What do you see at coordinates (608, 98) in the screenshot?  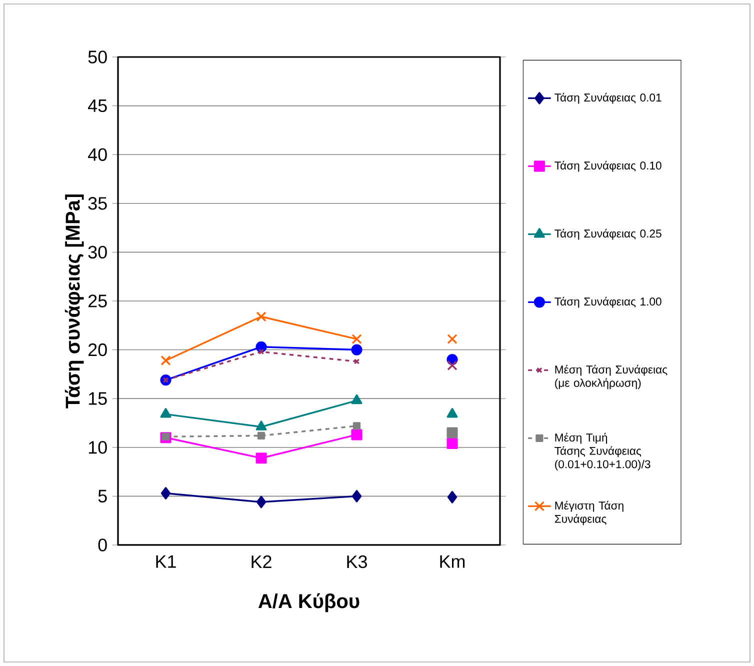 I see `legend-label: Τάση Συνάφειας 0.01` at bounding box center [608, 98].